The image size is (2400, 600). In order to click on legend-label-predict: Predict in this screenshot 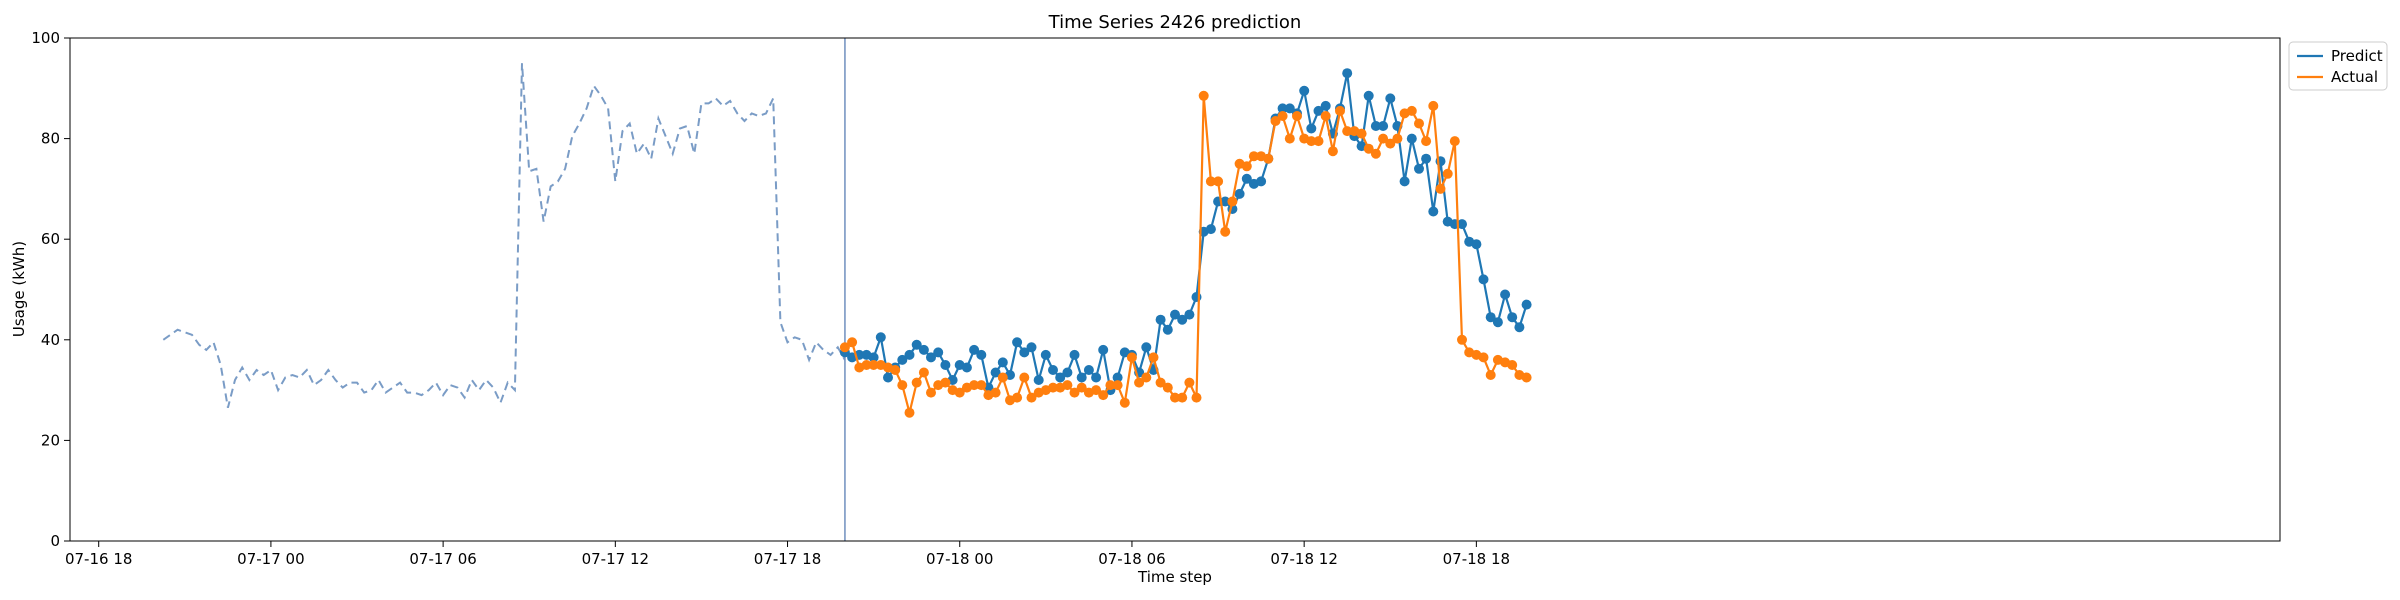, I will do `click(2357, 56)`.